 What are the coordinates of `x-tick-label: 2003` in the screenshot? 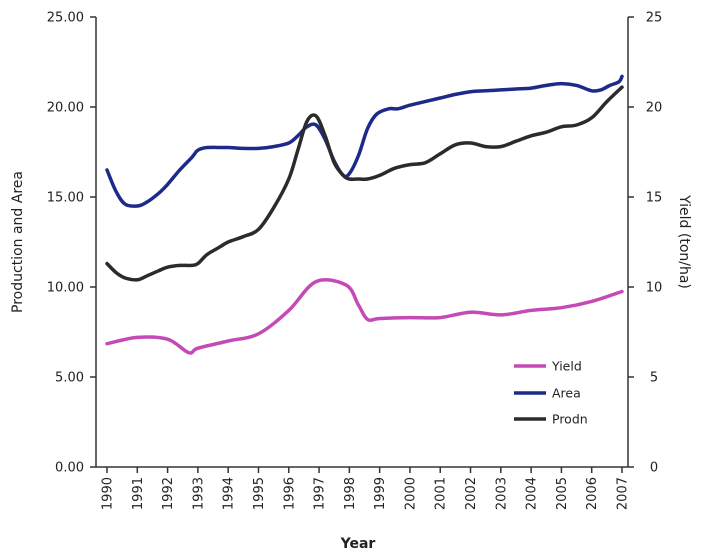 It's located at (501, 493).